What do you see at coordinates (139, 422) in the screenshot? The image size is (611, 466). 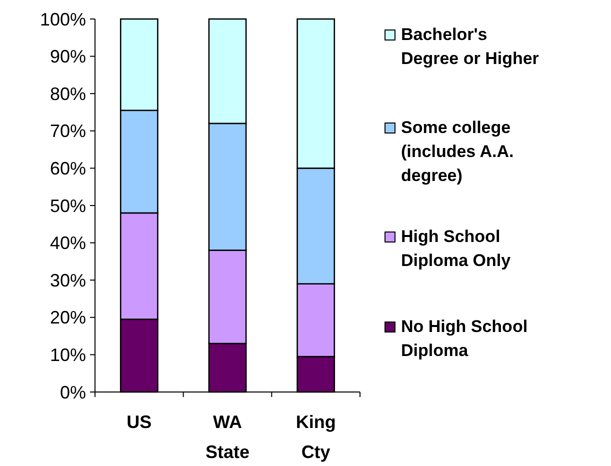 I see `x-tick-label: US` at bounding box center [139, 422].